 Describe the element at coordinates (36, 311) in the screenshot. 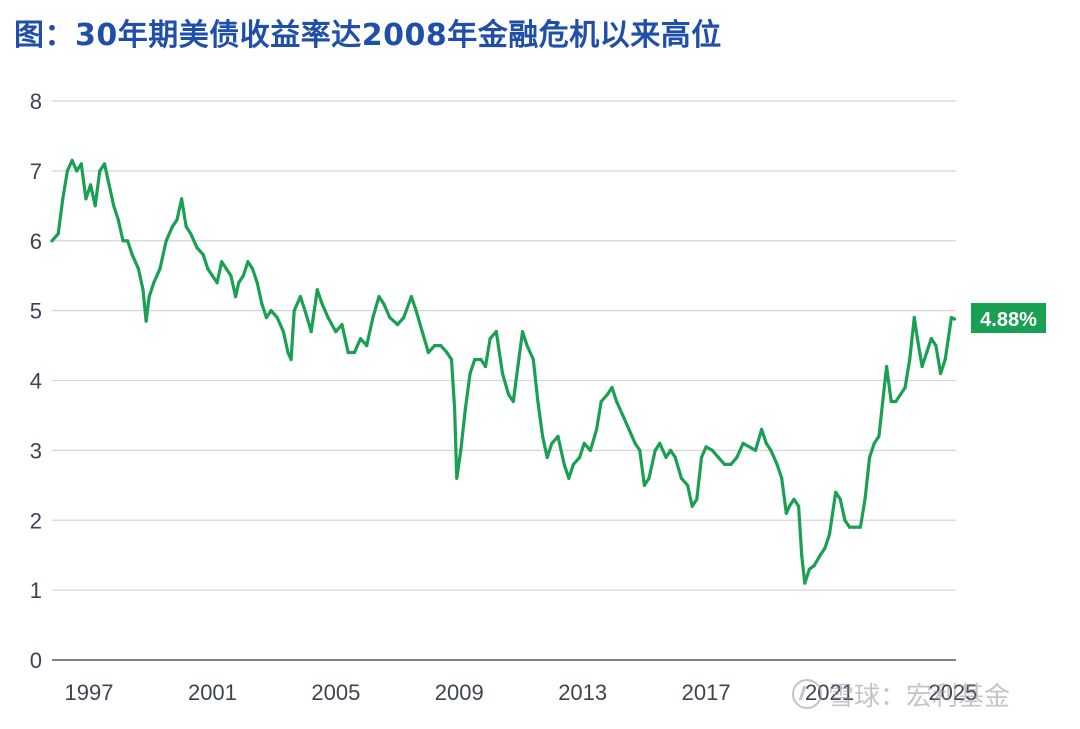

I see `y-tick-label: 5` at that location.